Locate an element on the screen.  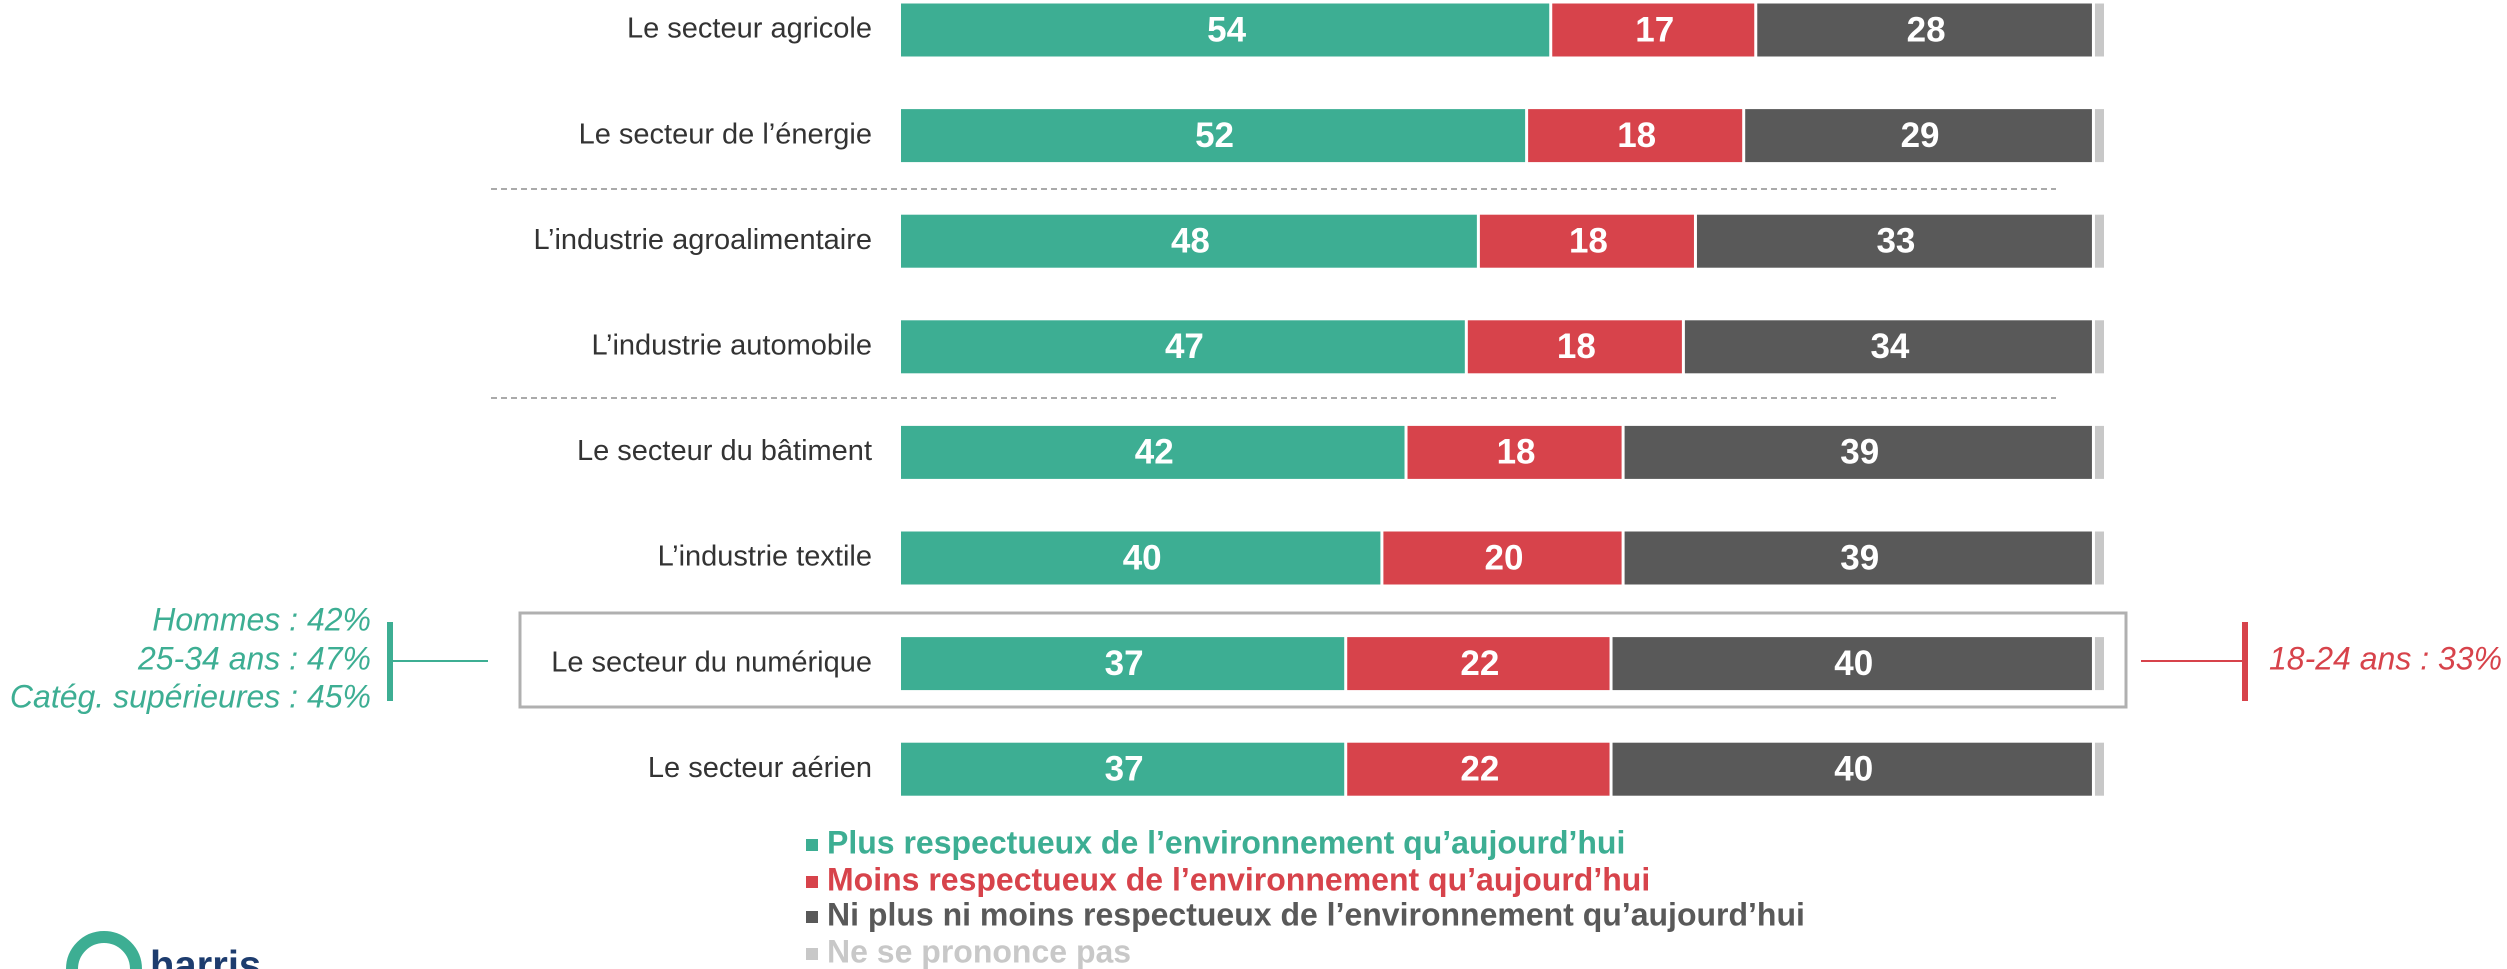
annotation: Catég. supérieures : 45% is located at coordinates (190, 696).